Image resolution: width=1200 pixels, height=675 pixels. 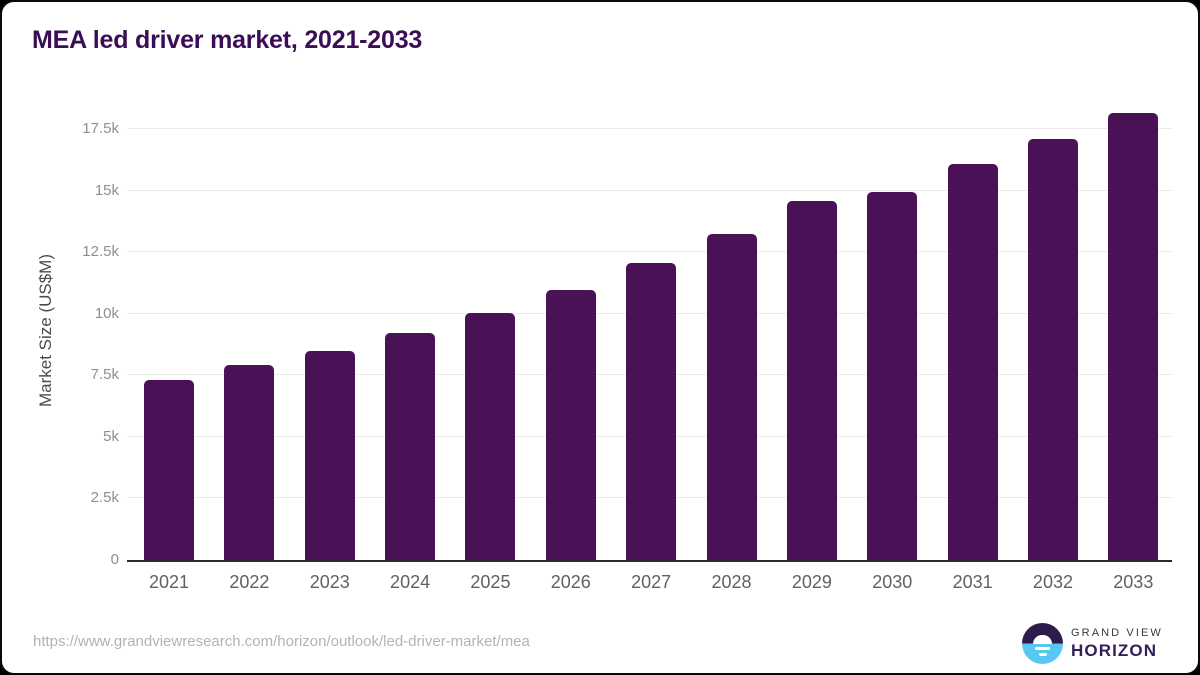 I want to click on x-tick-label-2033: 2033, so click(x=1133, y=582).